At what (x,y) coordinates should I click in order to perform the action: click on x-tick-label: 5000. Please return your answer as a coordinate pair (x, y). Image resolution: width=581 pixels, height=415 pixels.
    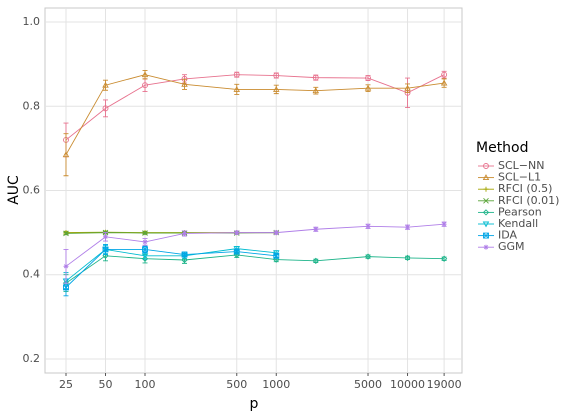
    Looking at the image, I should click on (368, 384).